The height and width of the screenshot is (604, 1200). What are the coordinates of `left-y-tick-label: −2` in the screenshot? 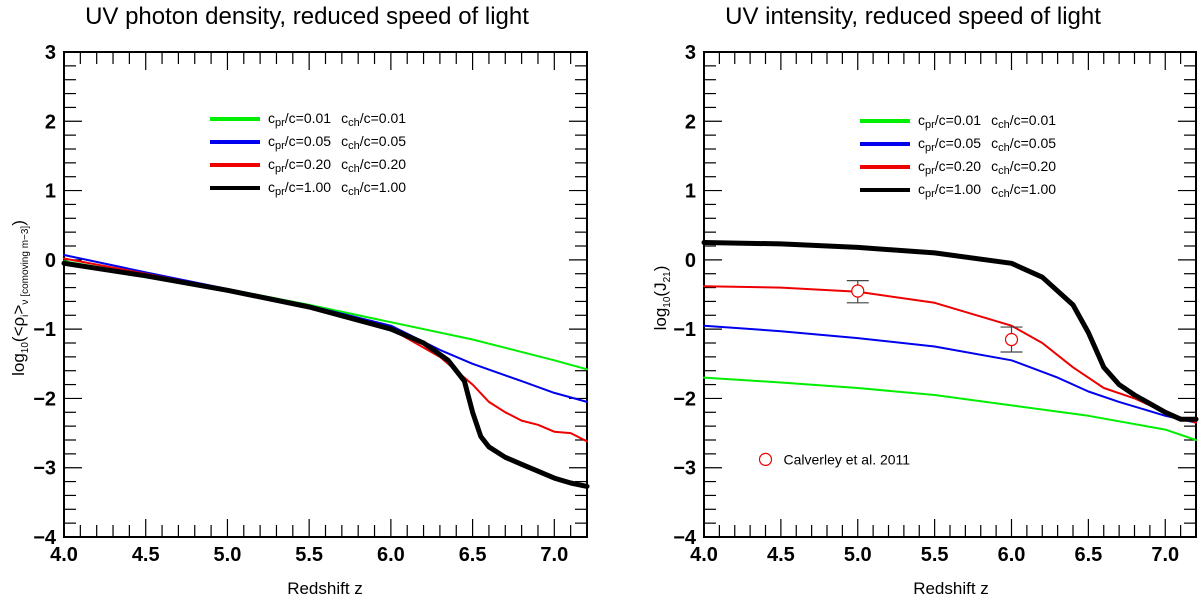 It's located at (44, 399).